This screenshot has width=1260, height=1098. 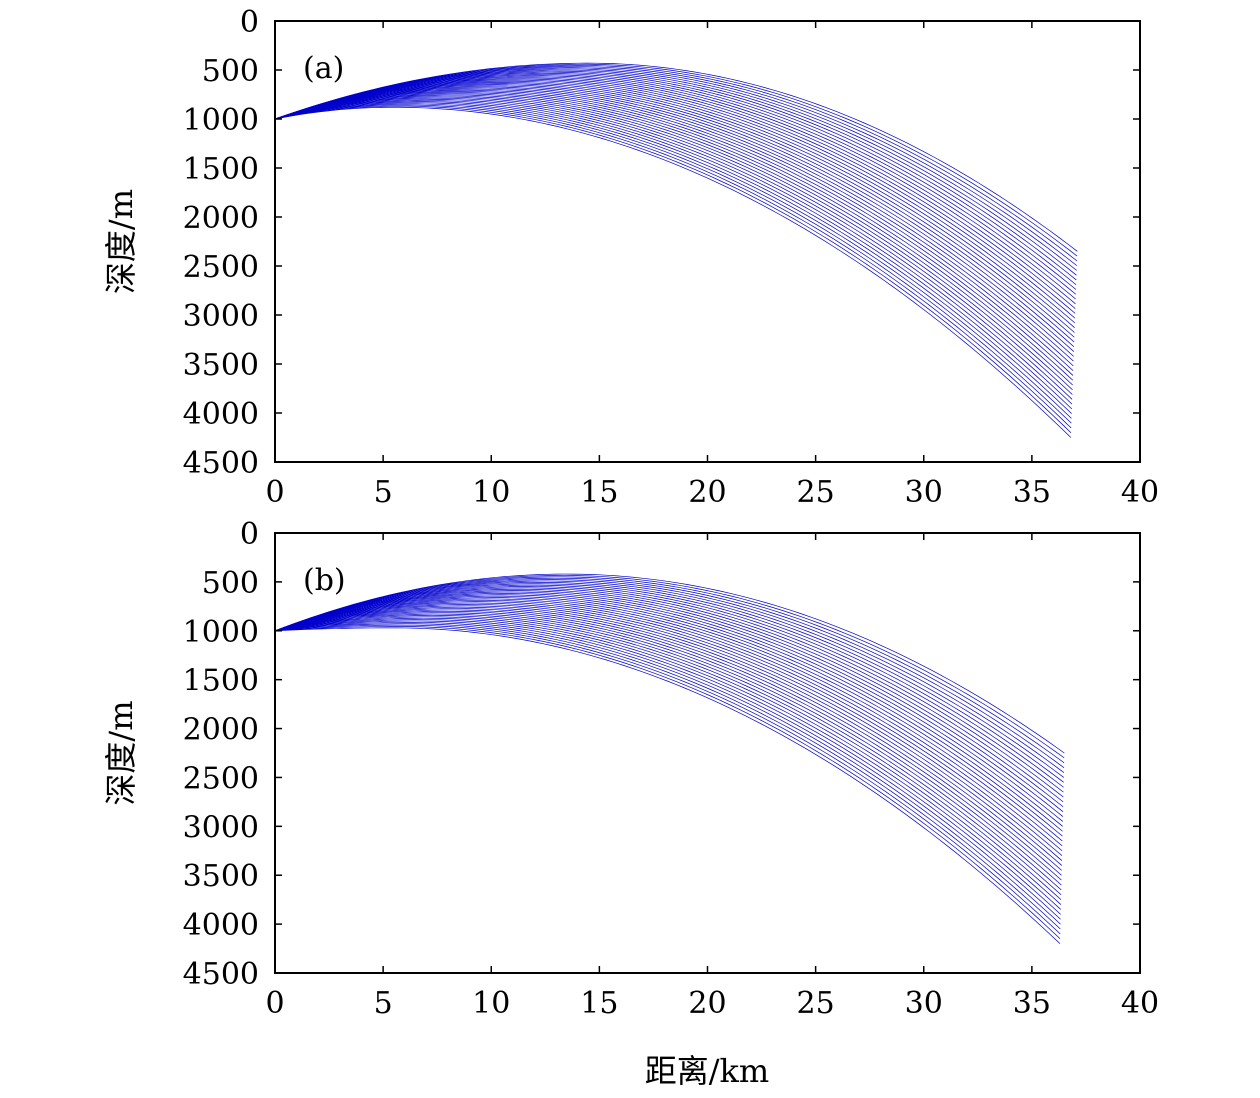 What do you see at coordinates (816, 1003) in the screenshot?
I see `x-tick-label: 25` at bounding box center [816, 1003].